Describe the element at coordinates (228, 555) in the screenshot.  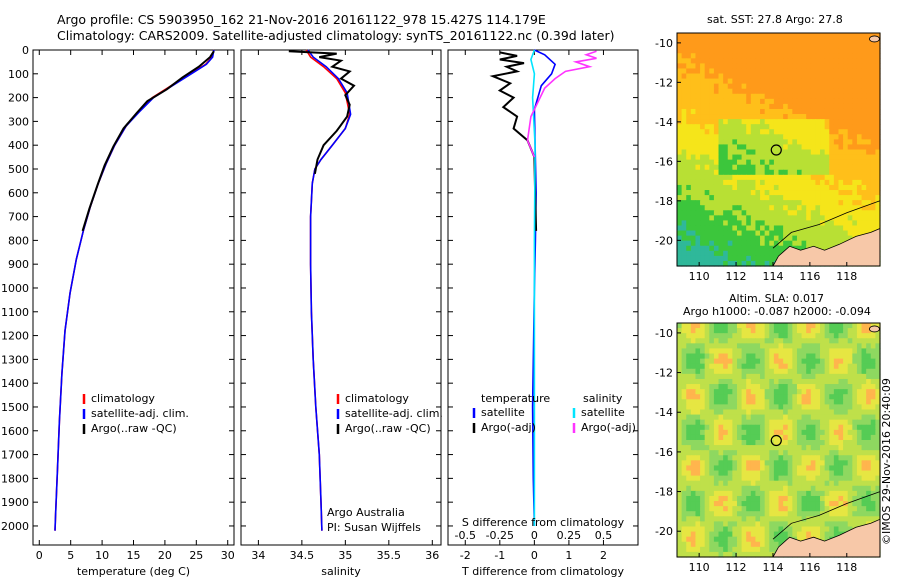
I see `x-tick-label: 30` at that location.